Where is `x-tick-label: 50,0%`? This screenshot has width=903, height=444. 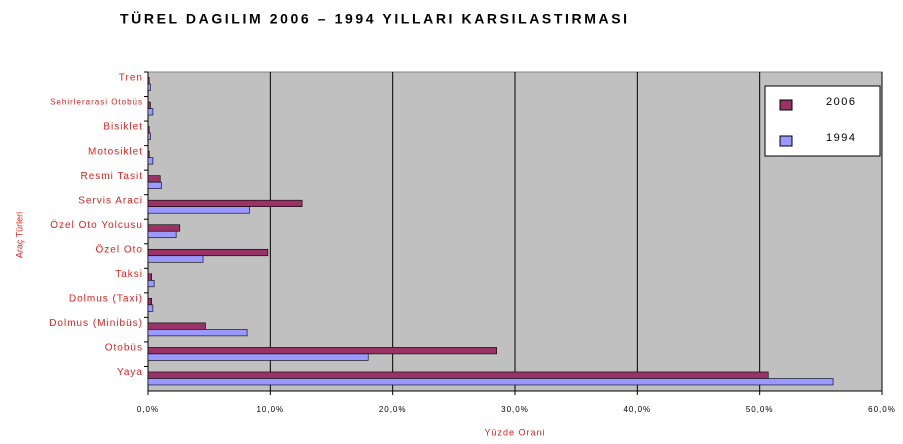 x-tick-label: 50,0% is located at coordinates (760, 409).